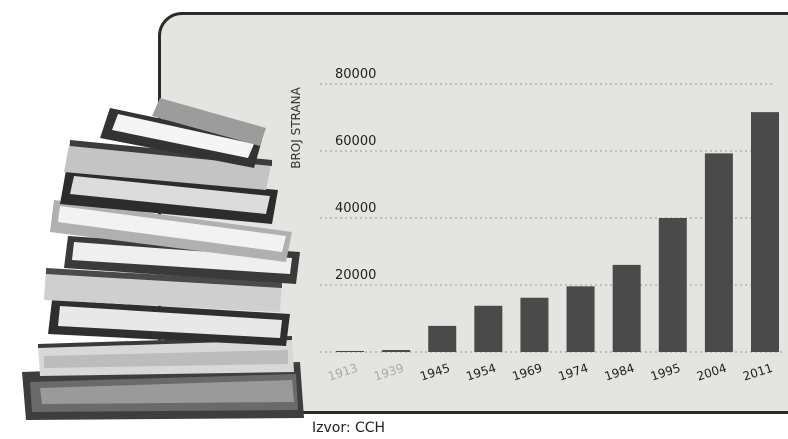  Describe the element at coordinates (355, 141) in the screenshot. I see `y-tick-label: 60000` at that location.